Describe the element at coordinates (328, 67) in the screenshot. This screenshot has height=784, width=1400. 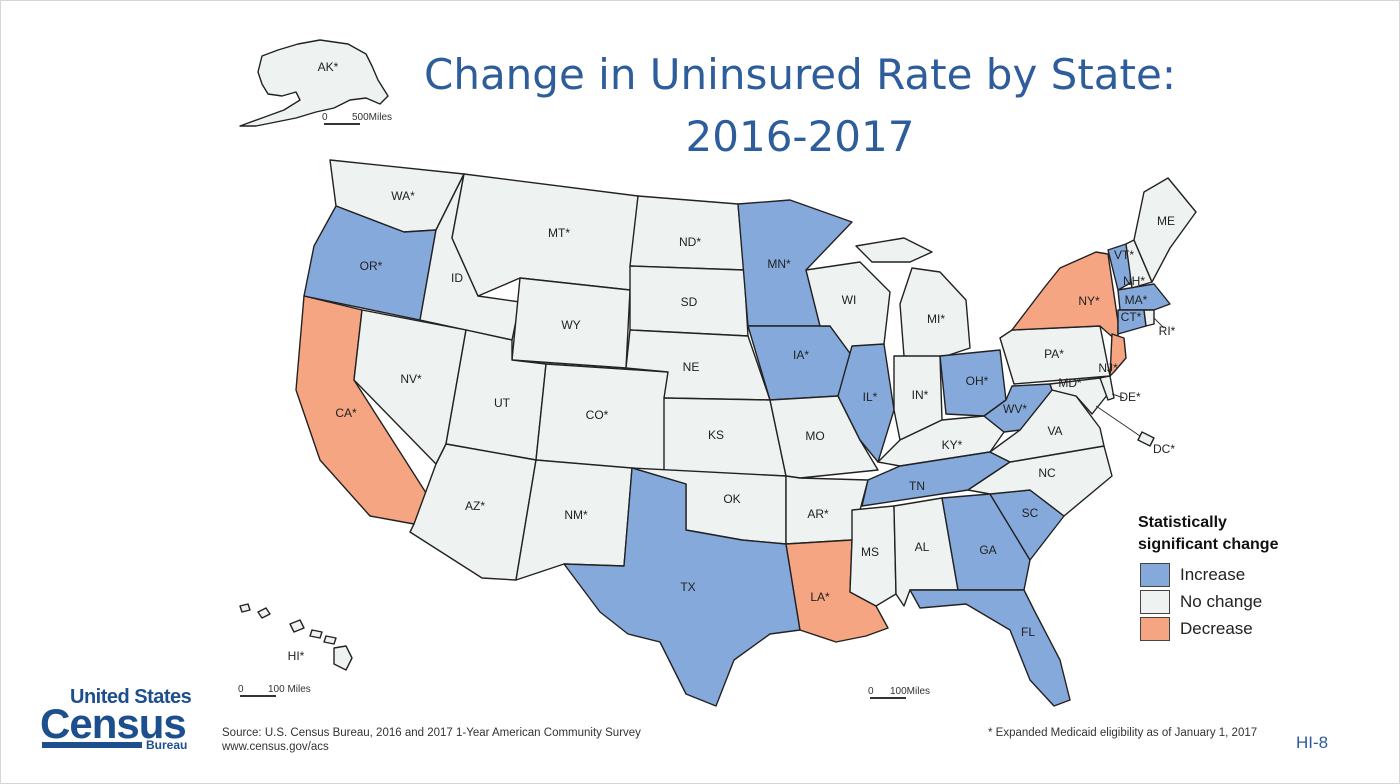
I see `state-label-ak: AK*` at that location.